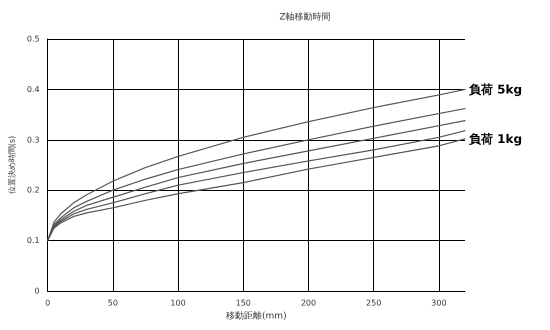 The image size is (550, 330). What do you see at coordinates (243, 303) in the screenshot?
I see `x-tick-label: 150` at bounding box center [243, 303].